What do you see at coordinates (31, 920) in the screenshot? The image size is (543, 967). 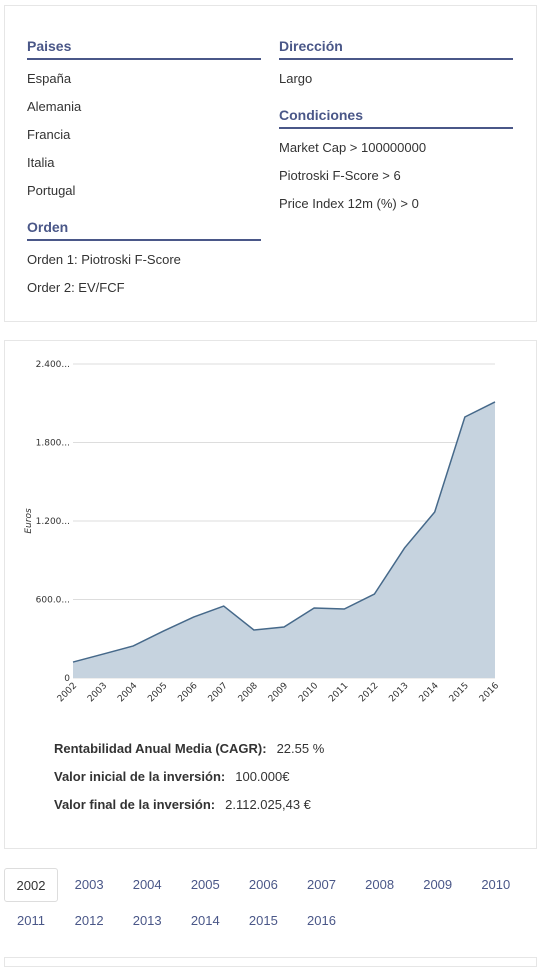 I see `year-tab: 2011` at bounding box center [31, 920].